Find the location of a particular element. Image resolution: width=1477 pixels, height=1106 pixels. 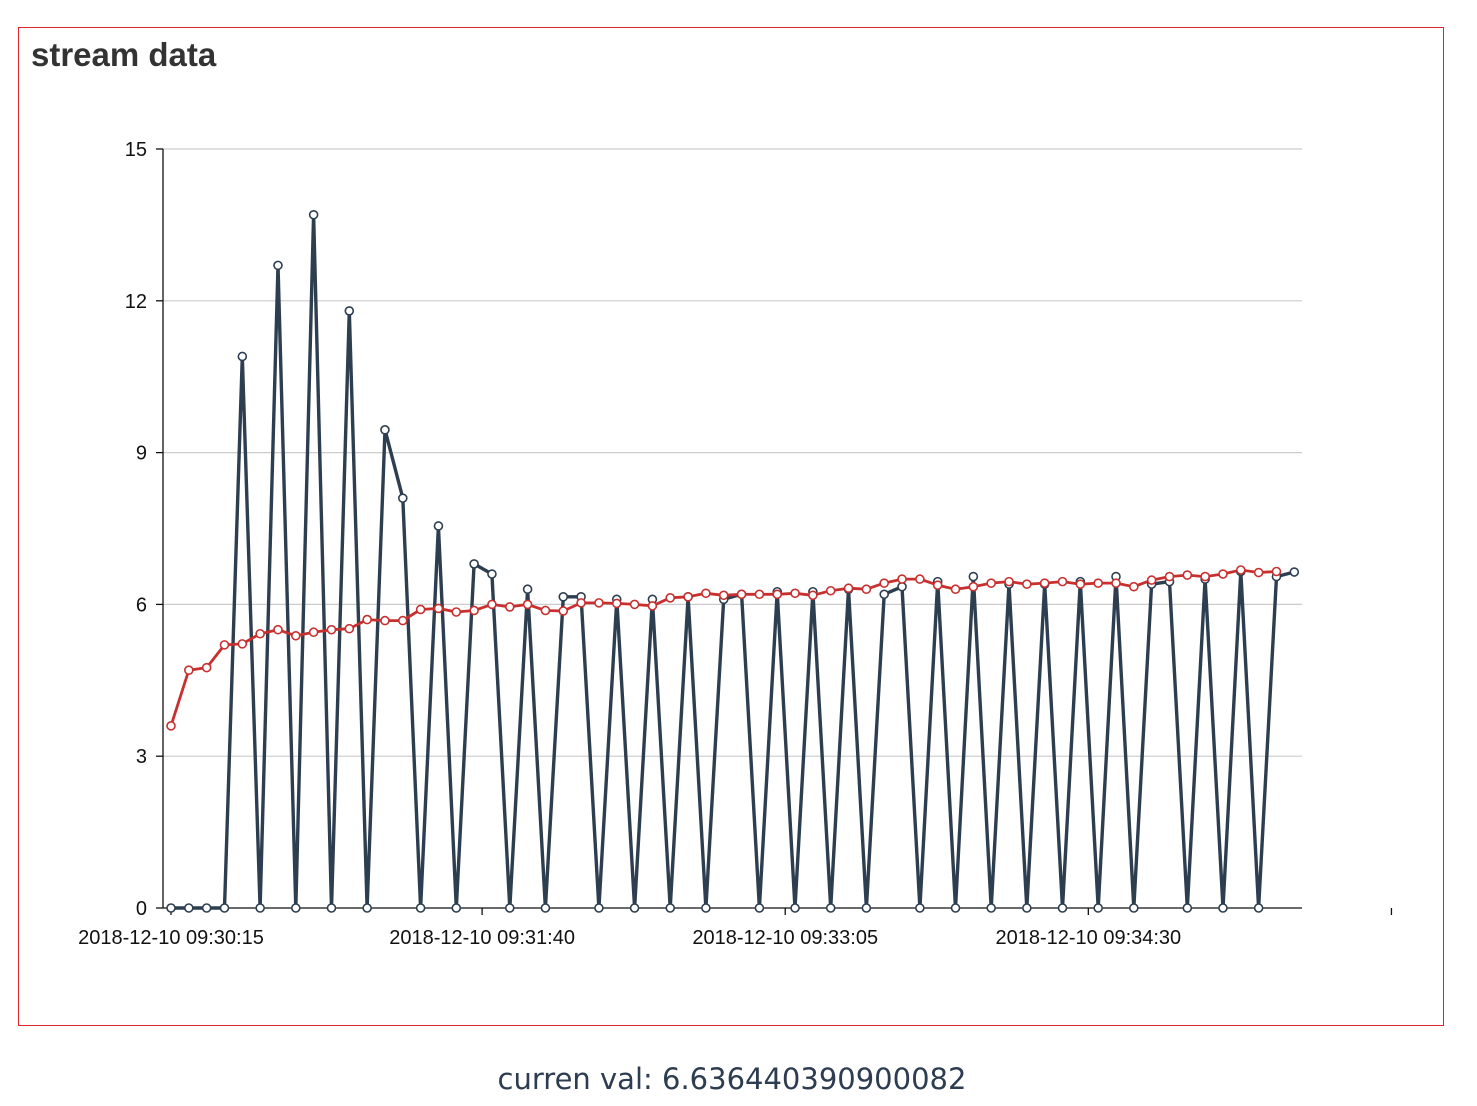

y-tick-label-6: 6 is located at coordinates (141, 605).